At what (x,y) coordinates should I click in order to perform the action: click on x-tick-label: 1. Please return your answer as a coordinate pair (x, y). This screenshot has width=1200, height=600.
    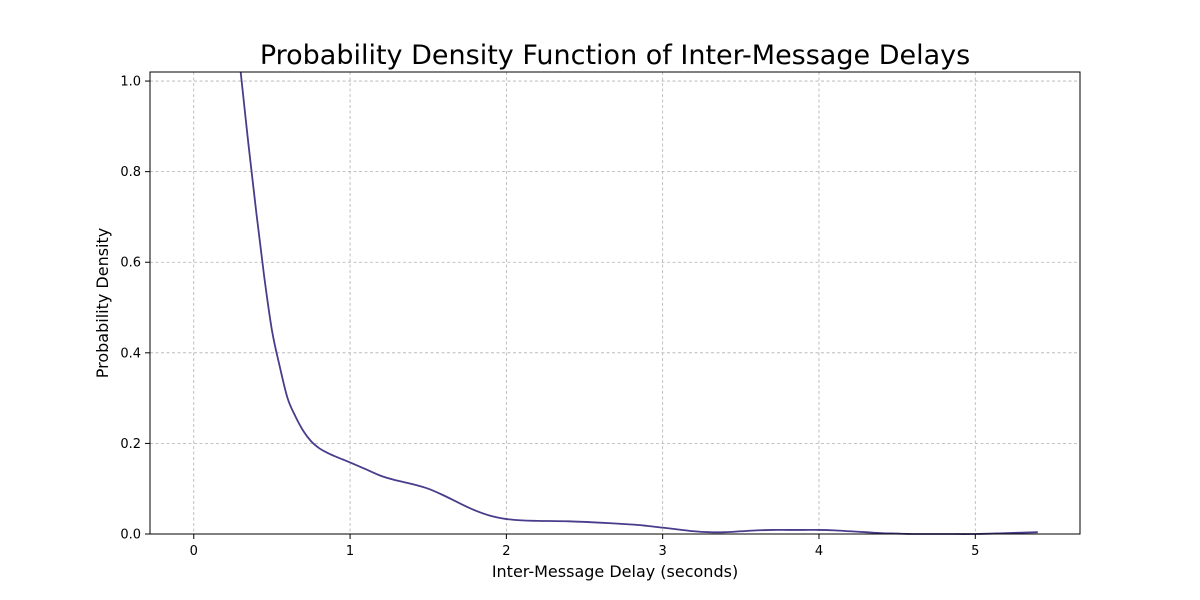
    Looking at the image, I should click on (350, 551).